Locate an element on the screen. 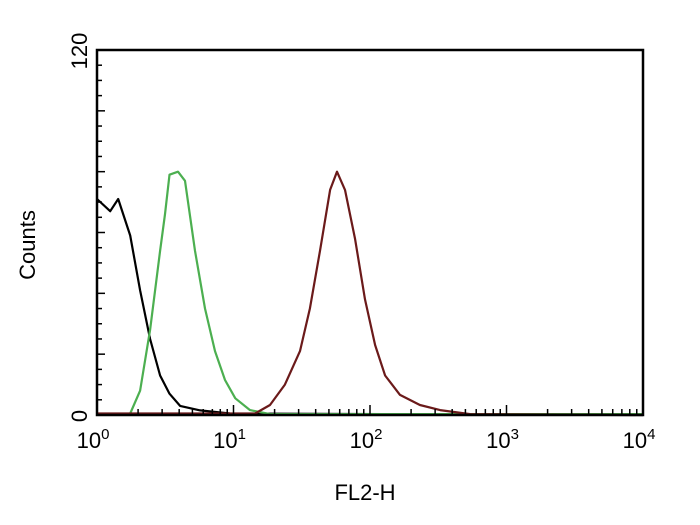 This screenshot has height=525, width=700. y-tick-0: 0 is located at coordinates (79, 416).